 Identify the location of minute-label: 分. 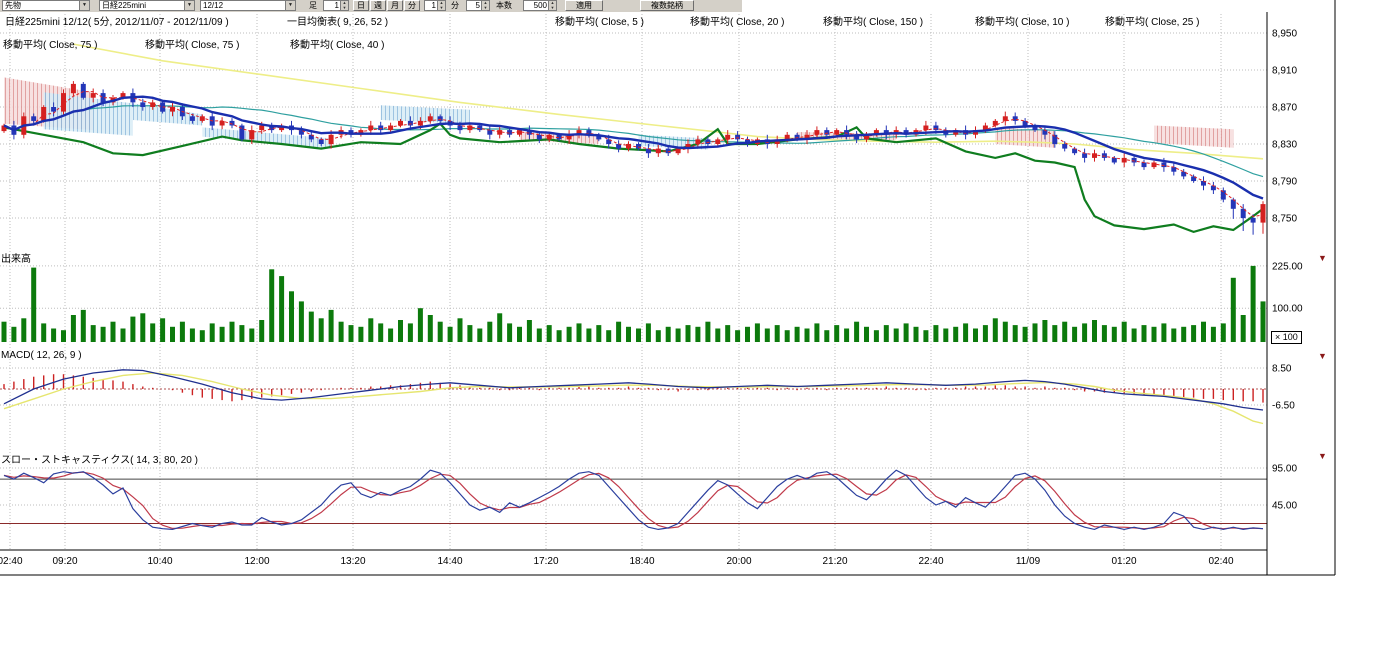
(455, 5).